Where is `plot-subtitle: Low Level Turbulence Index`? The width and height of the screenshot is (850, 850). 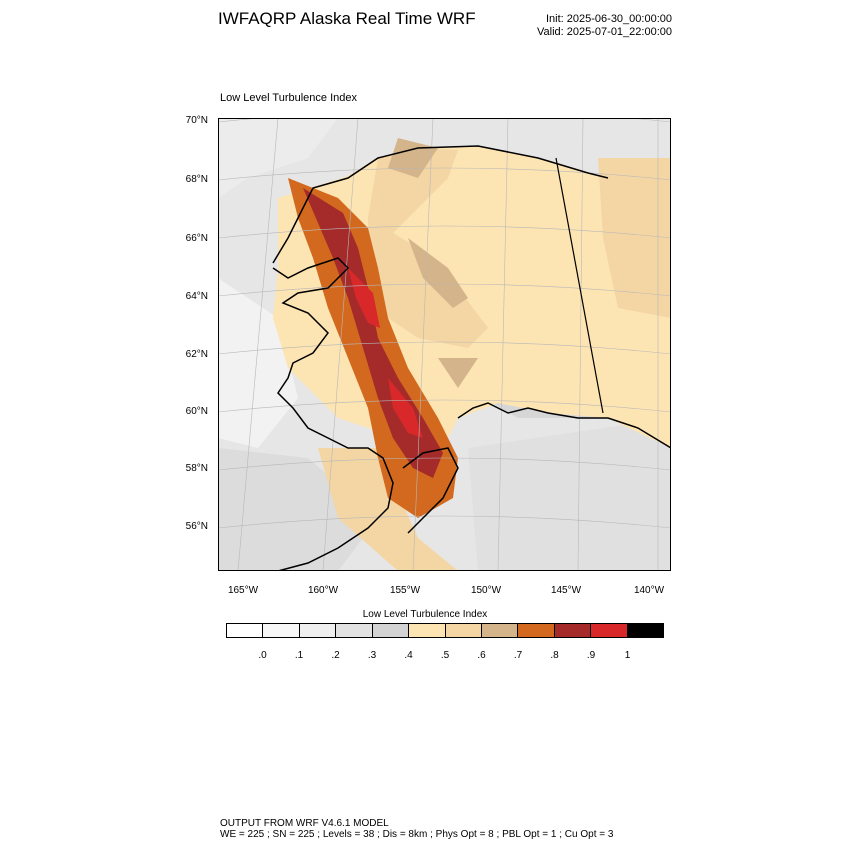 plot-subtitle: Low Level Turbulence Index is located at coordinates (288, 98).